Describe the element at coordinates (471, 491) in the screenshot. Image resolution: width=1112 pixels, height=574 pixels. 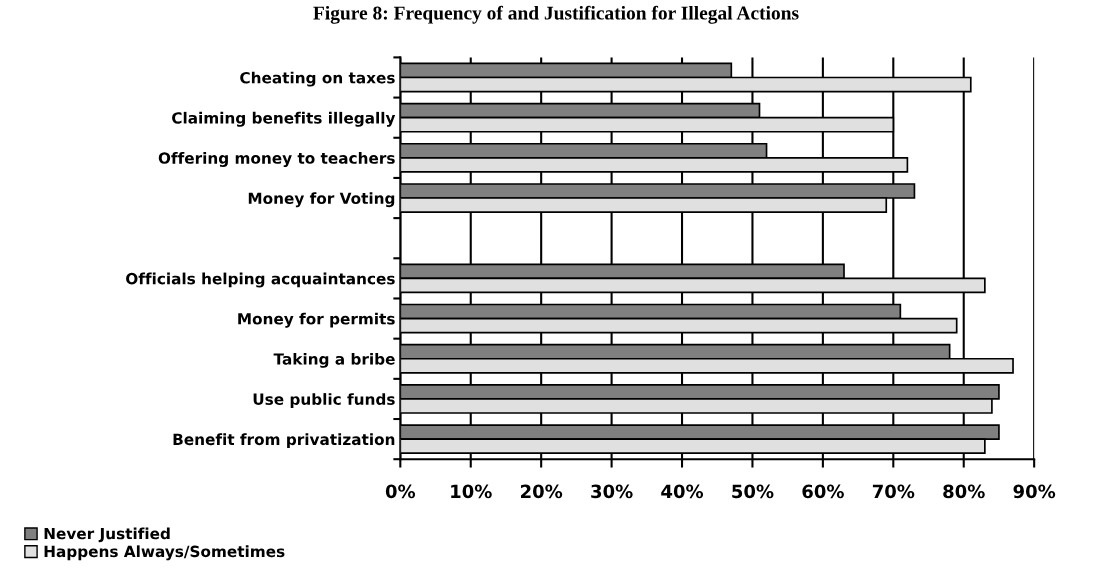
I see `x-tick-label: 10%` at that location.